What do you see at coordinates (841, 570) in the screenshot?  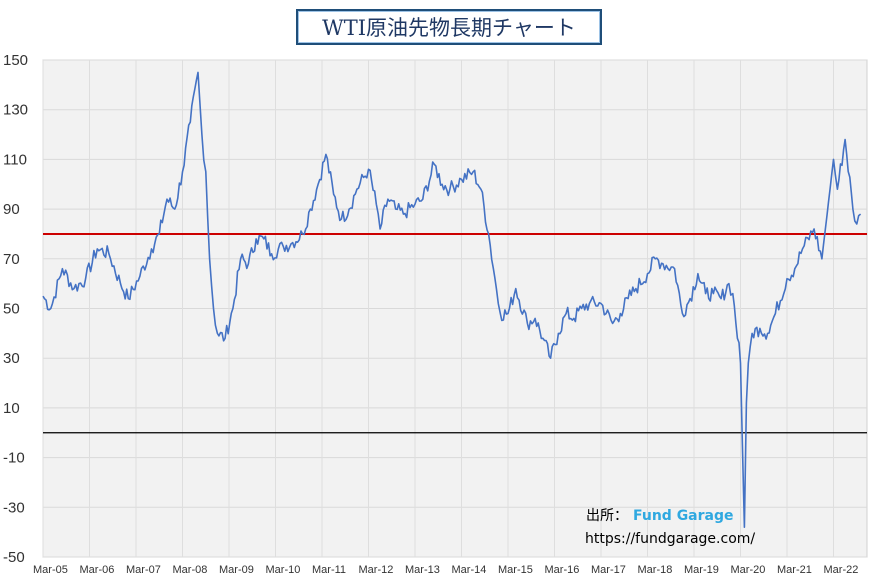 I see `x-tick-label: Mar-22` at bounding box center [841, 570].